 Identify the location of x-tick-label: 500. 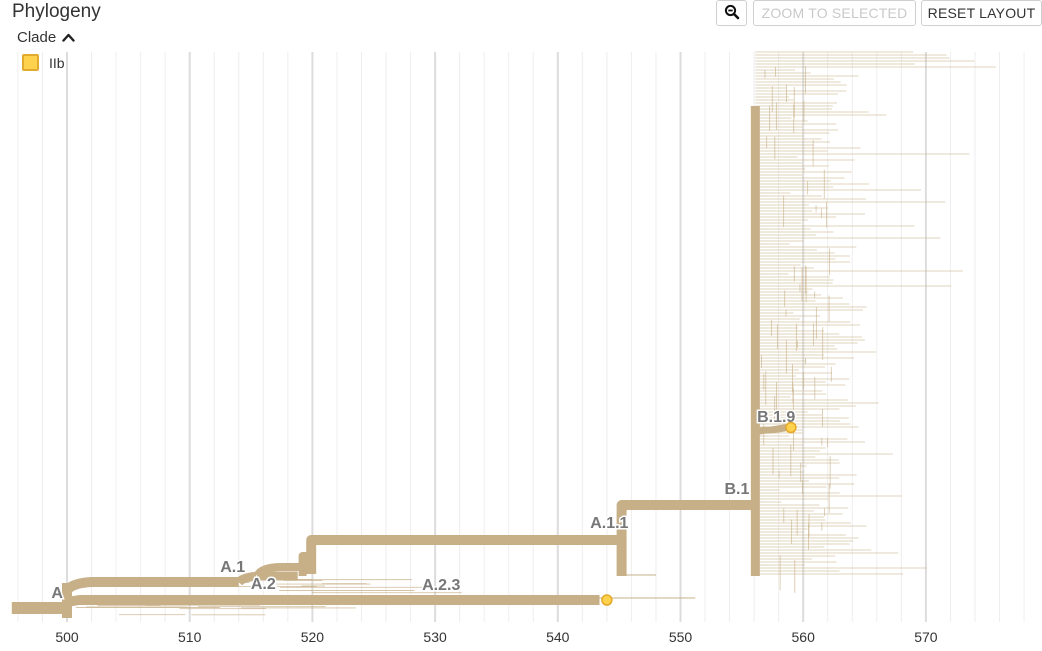
(67, 637).